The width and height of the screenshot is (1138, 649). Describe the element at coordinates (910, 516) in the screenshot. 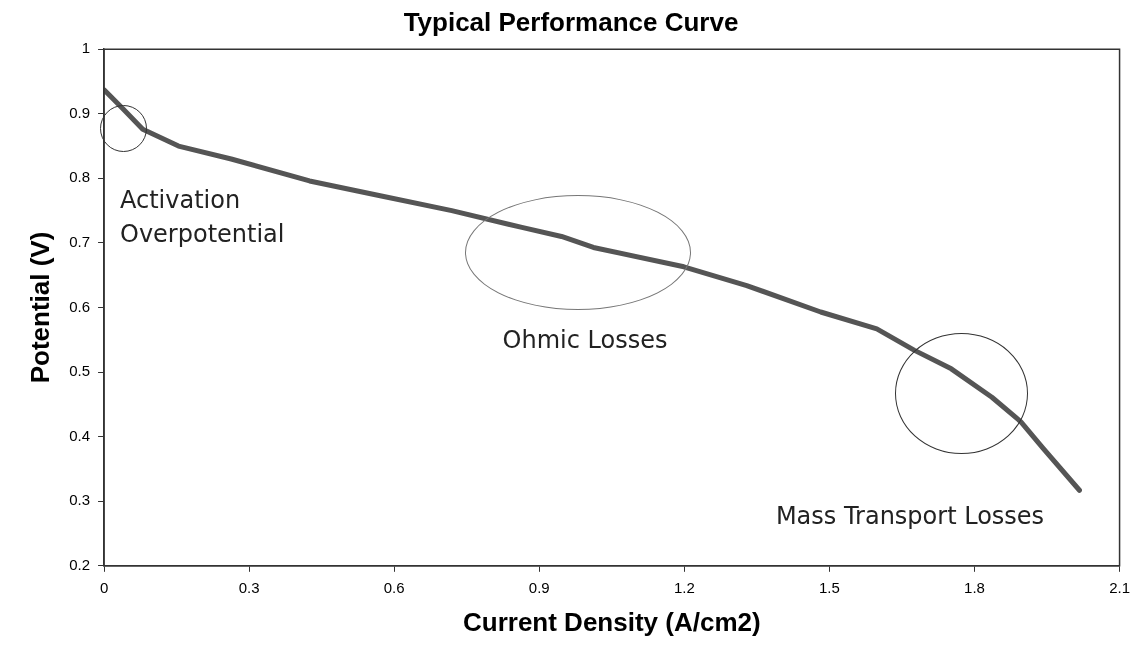

I see `annotation: Mass Transport Losses` at that location.